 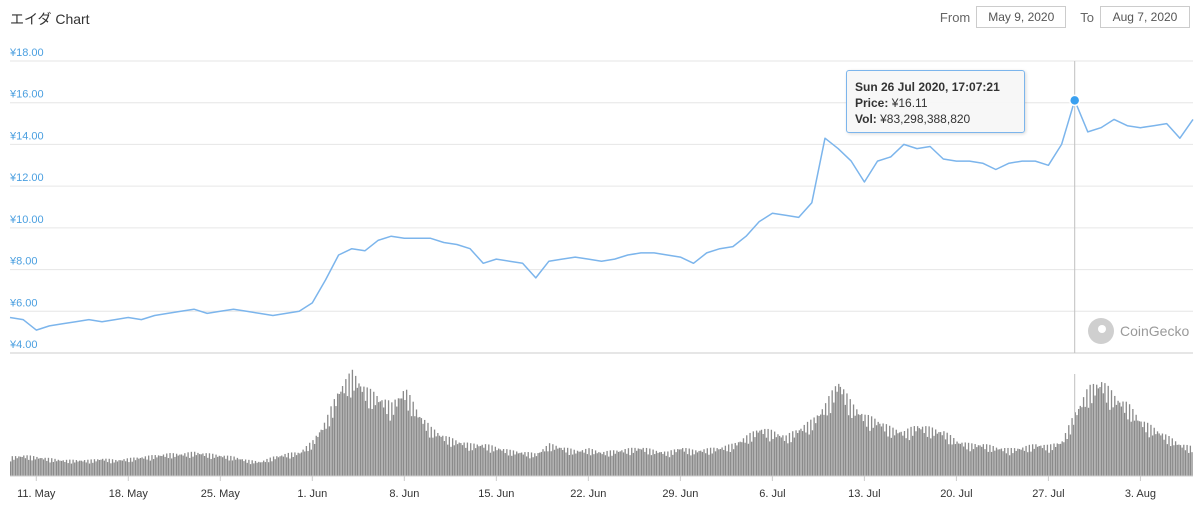 What do you see at coordinates (1021, 17) in the screenshot?
I see `from-date-input: May 9, 2020` at bounding box center [1021, 17].